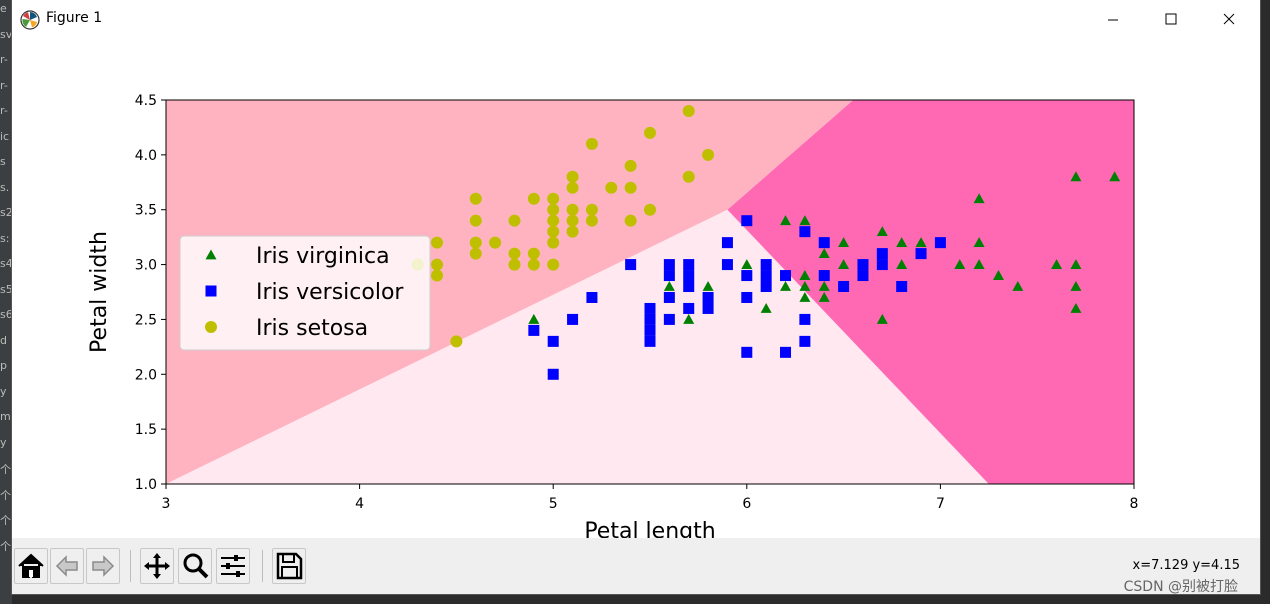 The image size is (1270, 604). Describe the element at coordinates (146, 211) in the screenshot. I see `y-tick-label: 3.5` at that location.